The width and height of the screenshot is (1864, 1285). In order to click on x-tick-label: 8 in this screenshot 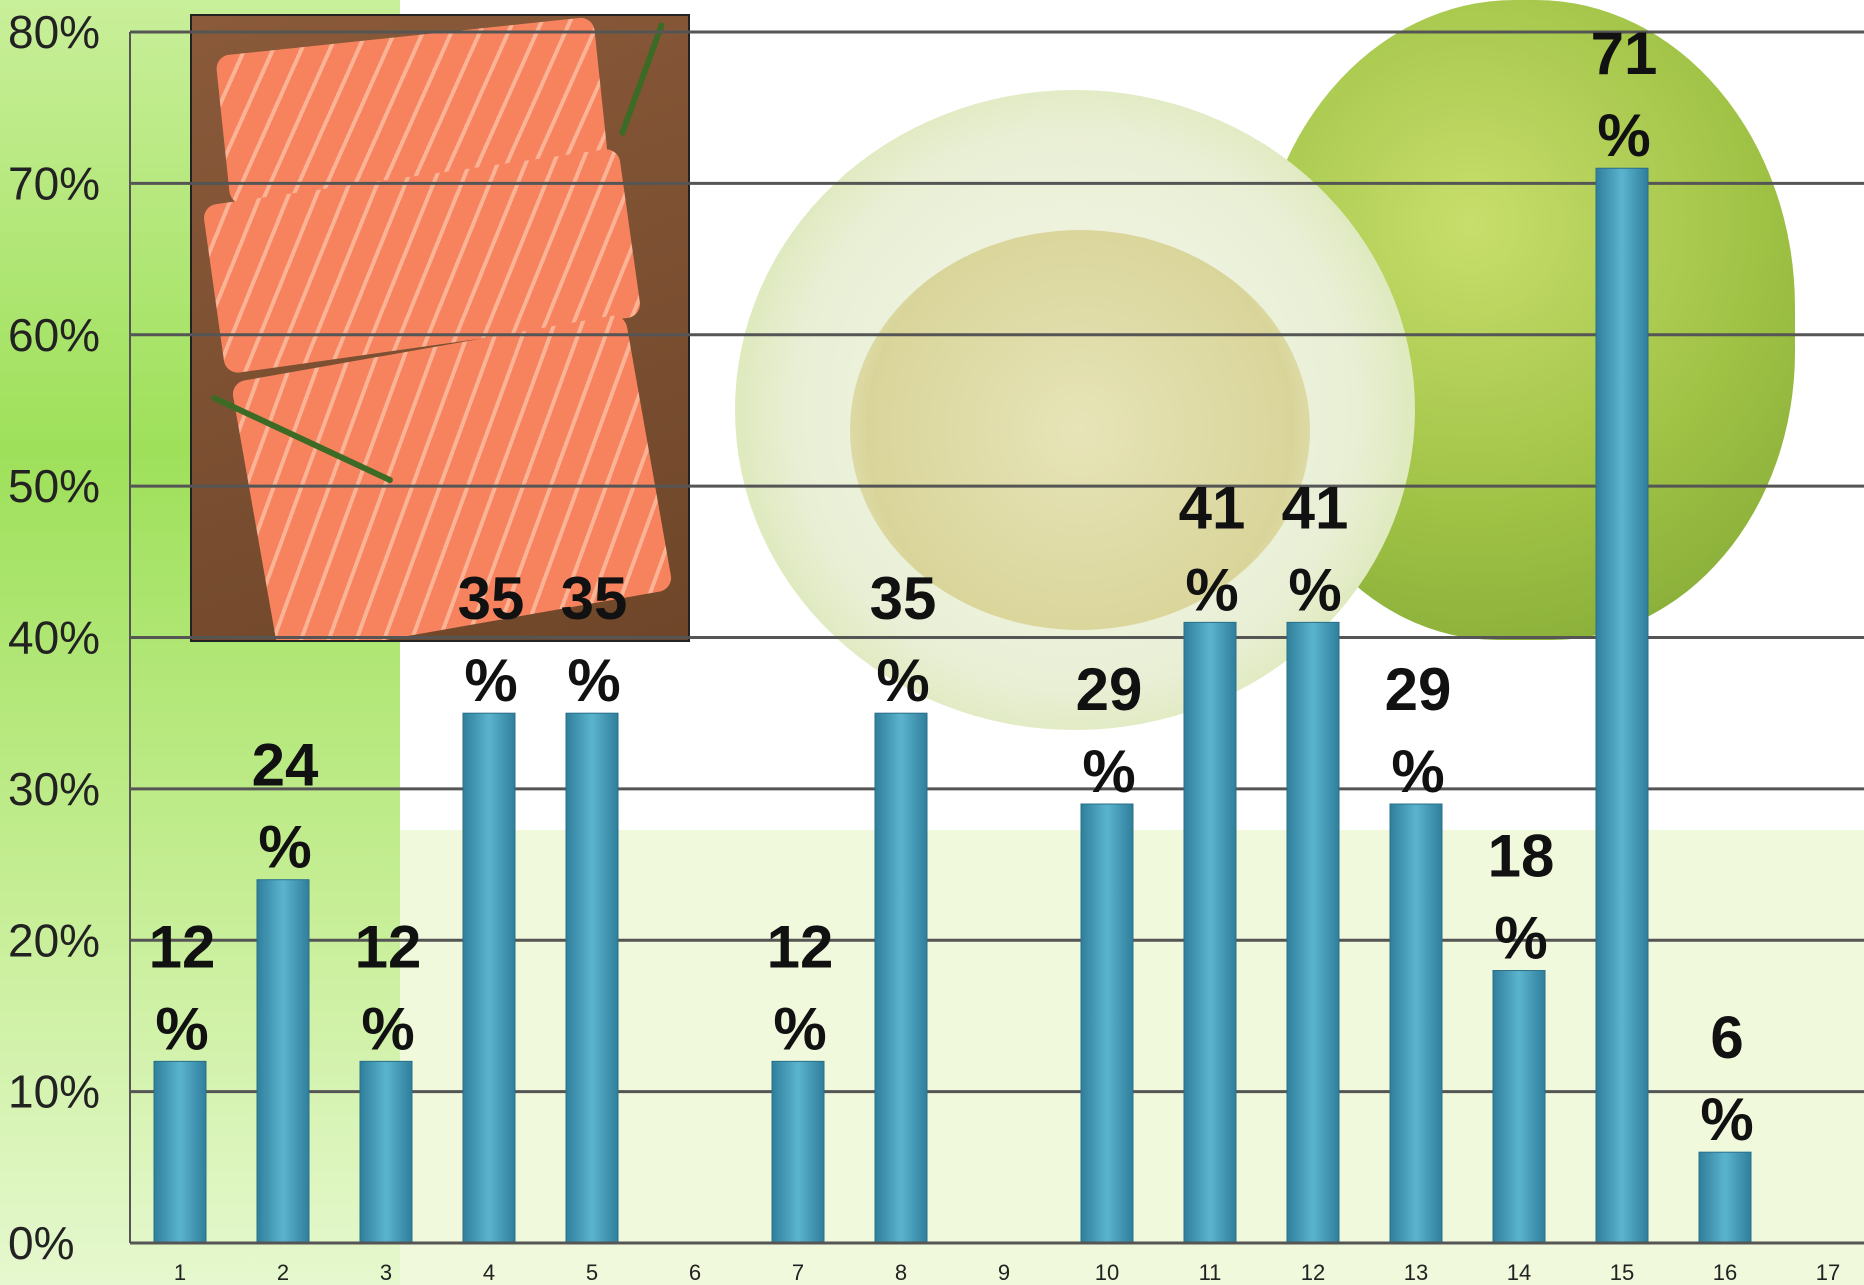, I will do `click(901, 1272)`.